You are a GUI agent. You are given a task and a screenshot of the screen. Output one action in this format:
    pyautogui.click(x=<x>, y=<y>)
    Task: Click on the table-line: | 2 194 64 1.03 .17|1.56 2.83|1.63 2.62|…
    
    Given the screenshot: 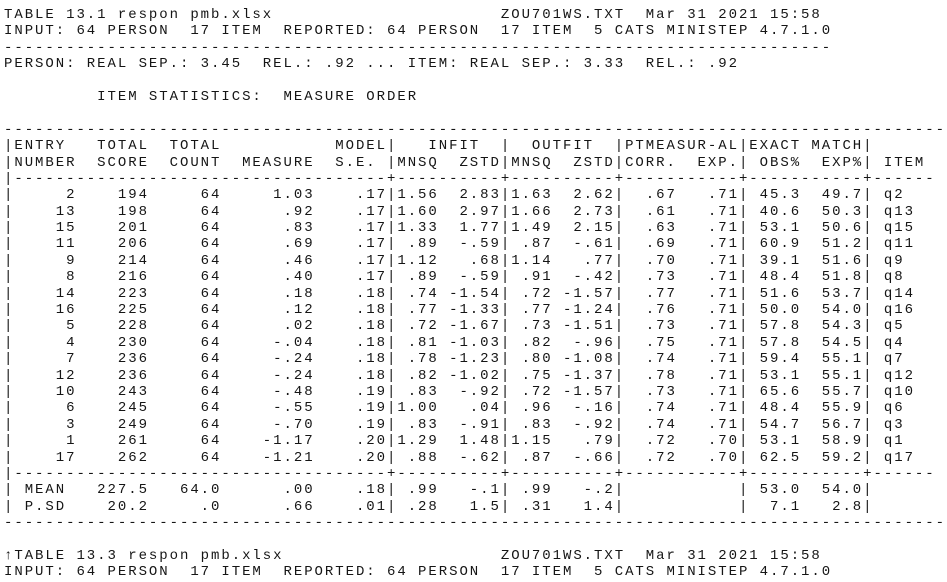 What is the action you would take?
    pyautogui.click(x=454, y=195)
    